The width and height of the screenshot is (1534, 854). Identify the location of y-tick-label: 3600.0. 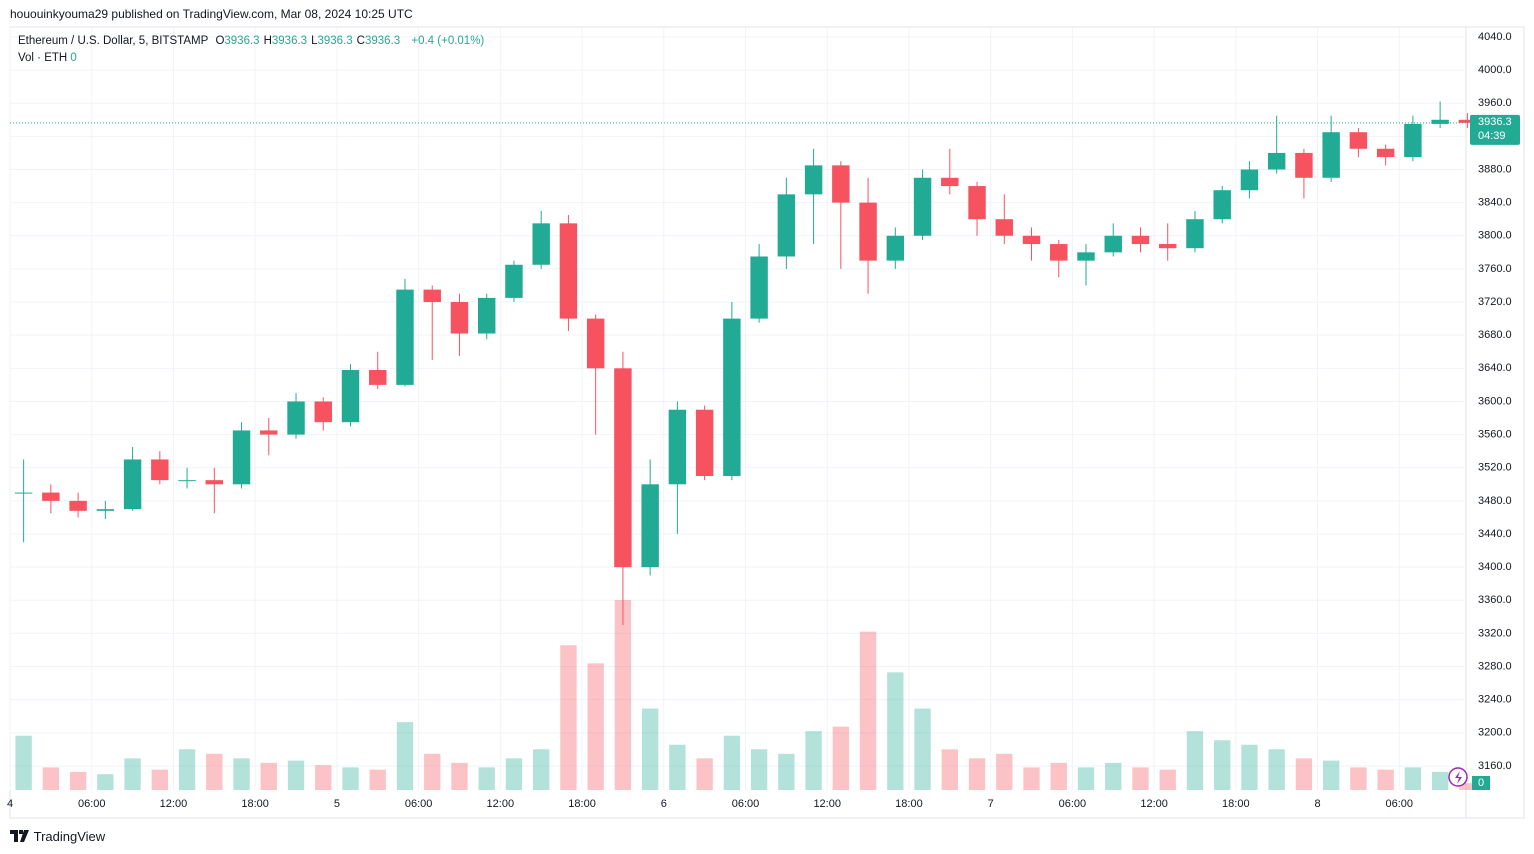
(1495, 401).